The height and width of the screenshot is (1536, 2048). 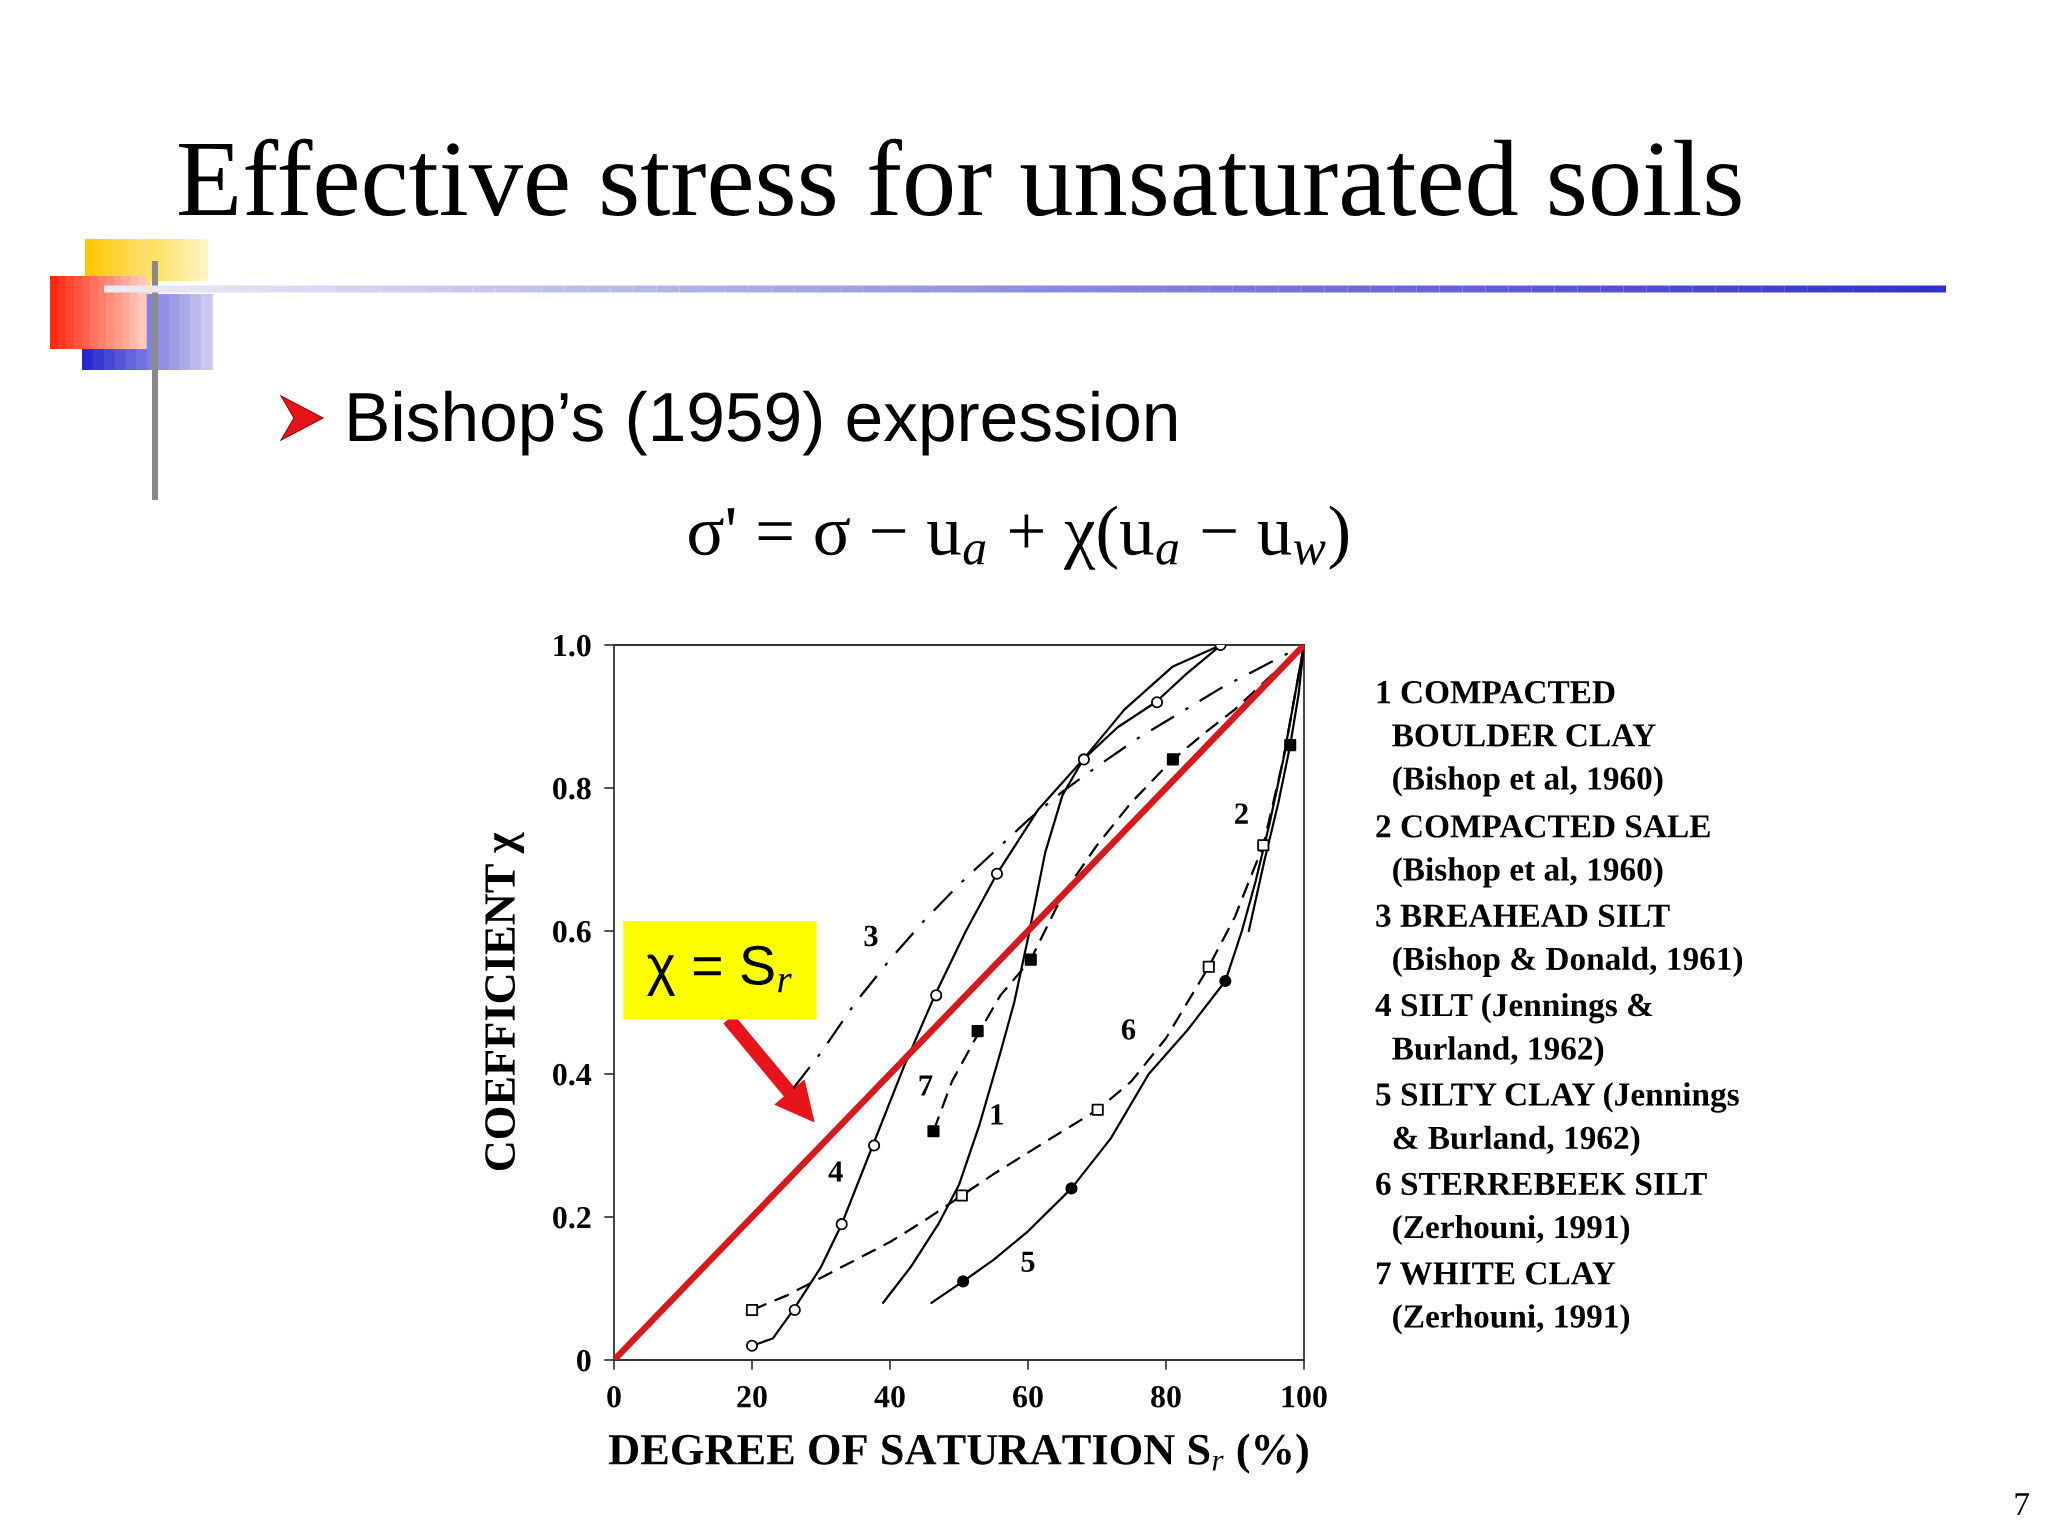 I want to click on y-tick-label: 0, so click(x=584, y=1360).